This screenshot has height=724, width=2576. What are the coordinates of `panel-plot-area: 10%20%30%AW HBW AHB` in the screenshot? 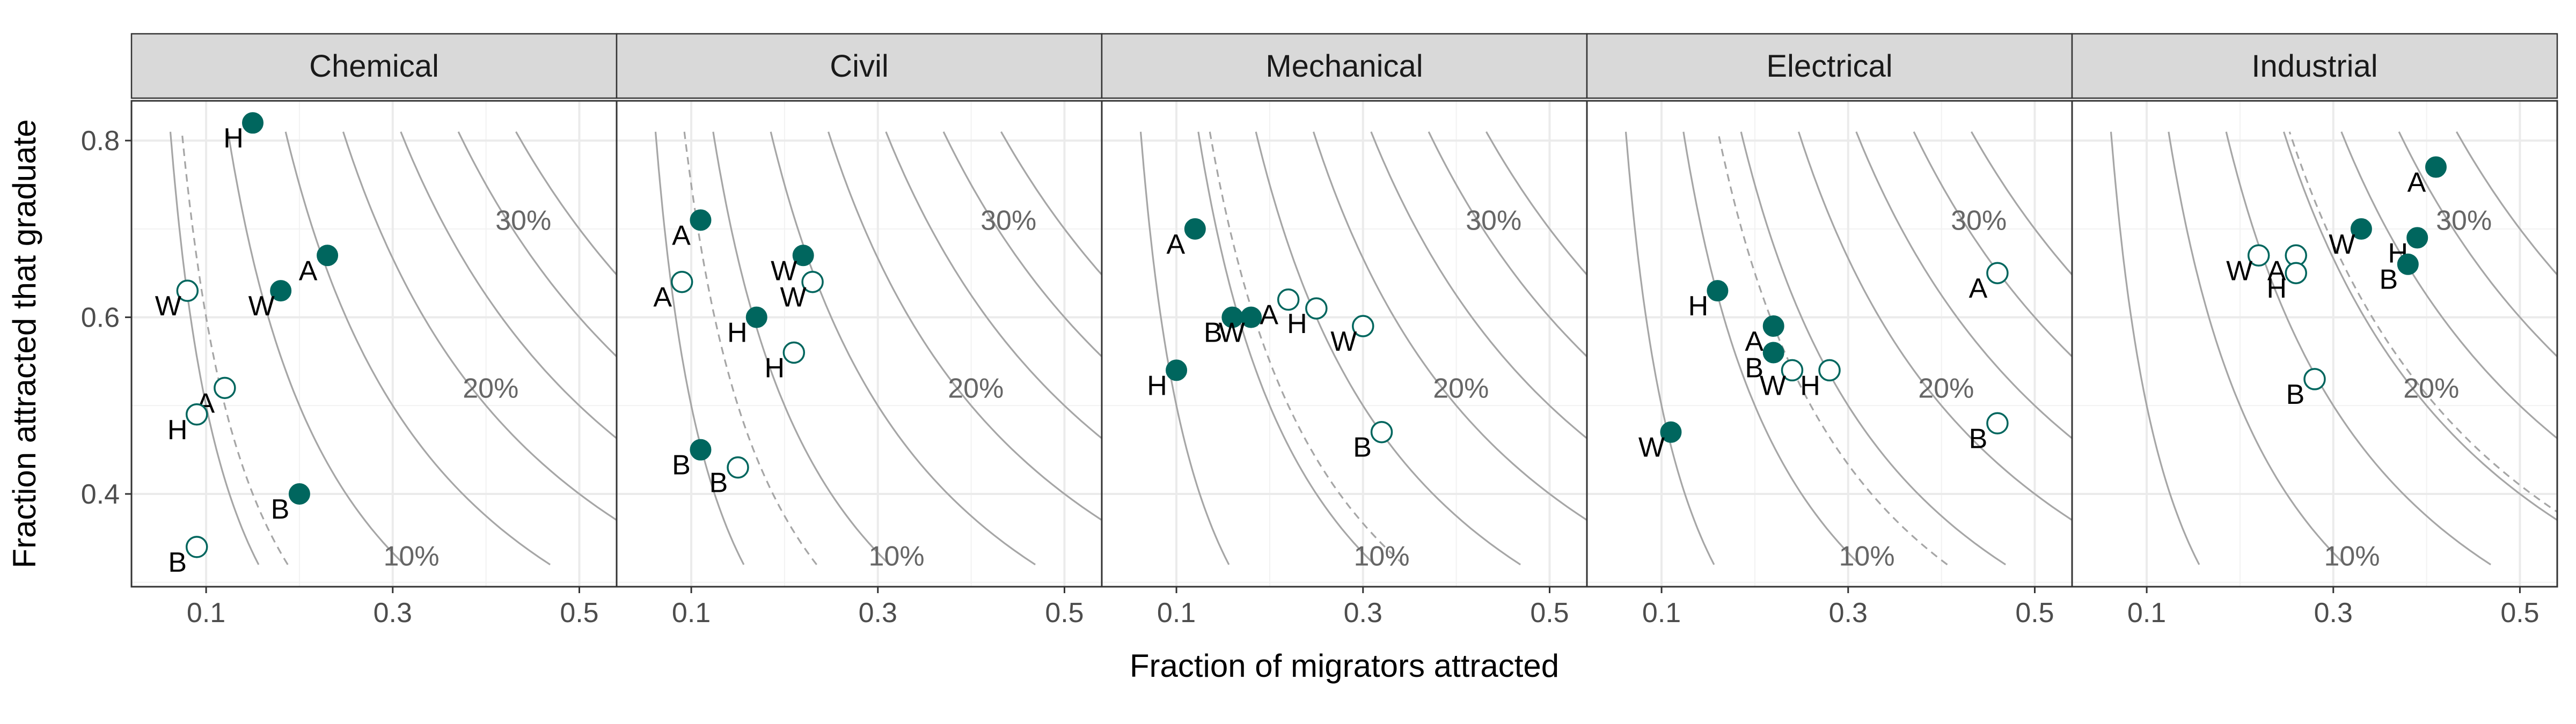 It's located at (2314, 344).